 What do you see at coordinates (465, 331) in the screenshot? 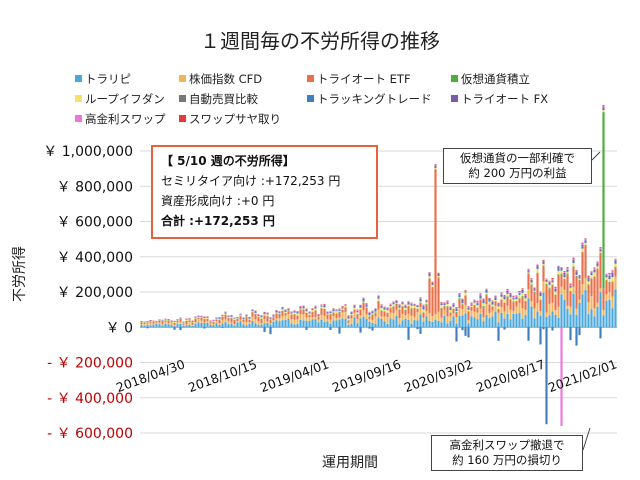
I see `bar-week108-neg` at bounding box center [465, 331].